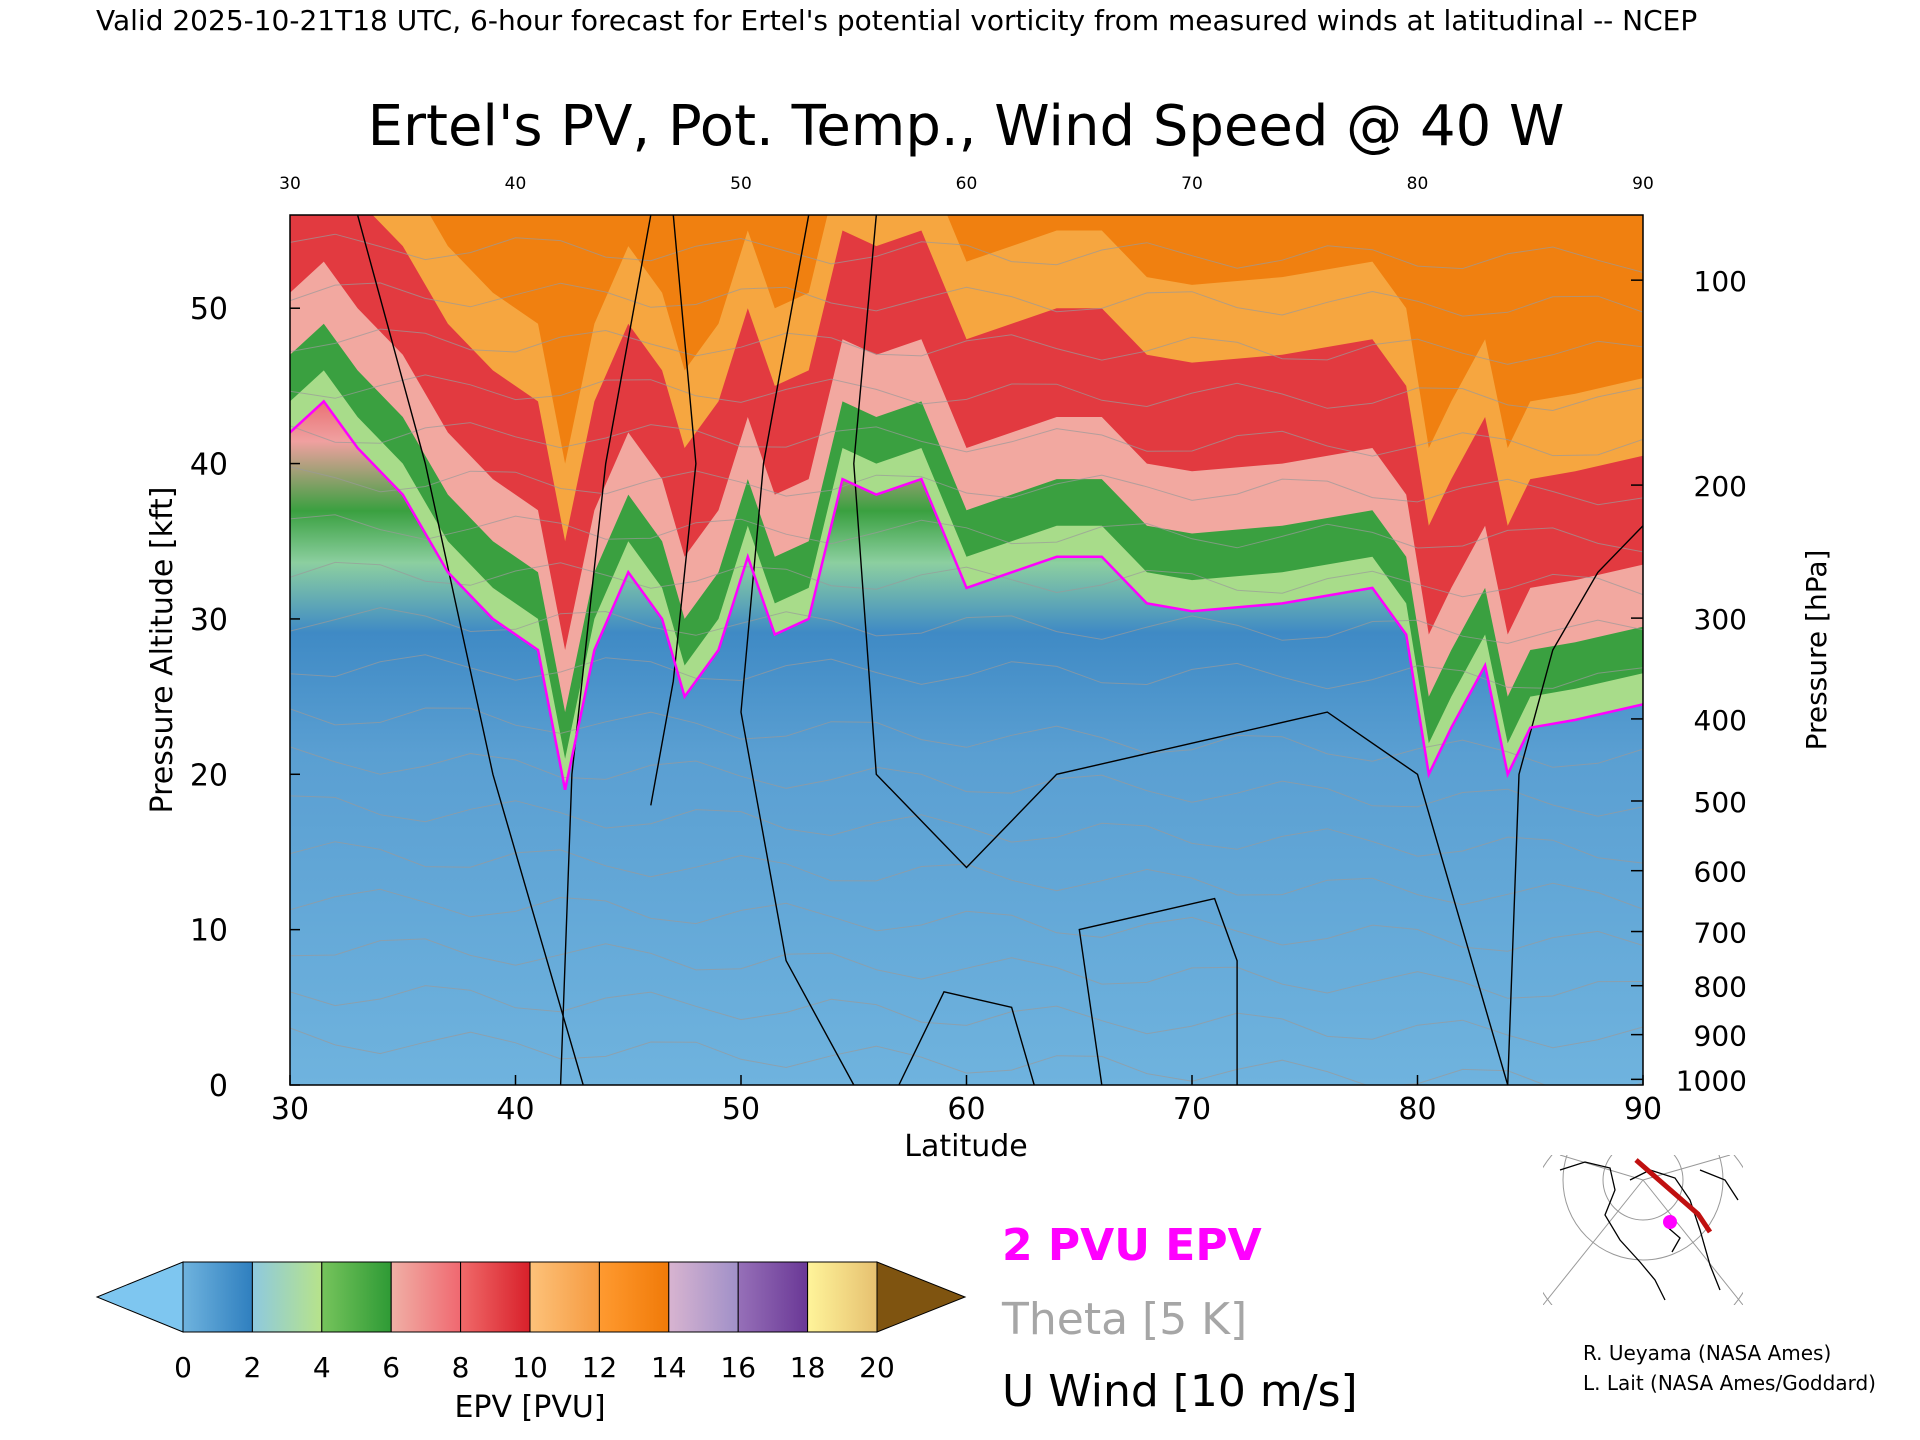 The width and height of the screenshot is (1920, 1440). What do you see at coordinates (245, 698) in the screenshot?
I see `y-axis-ticks: 0 10 20 30 40 50` at bounding box center [245, 698].